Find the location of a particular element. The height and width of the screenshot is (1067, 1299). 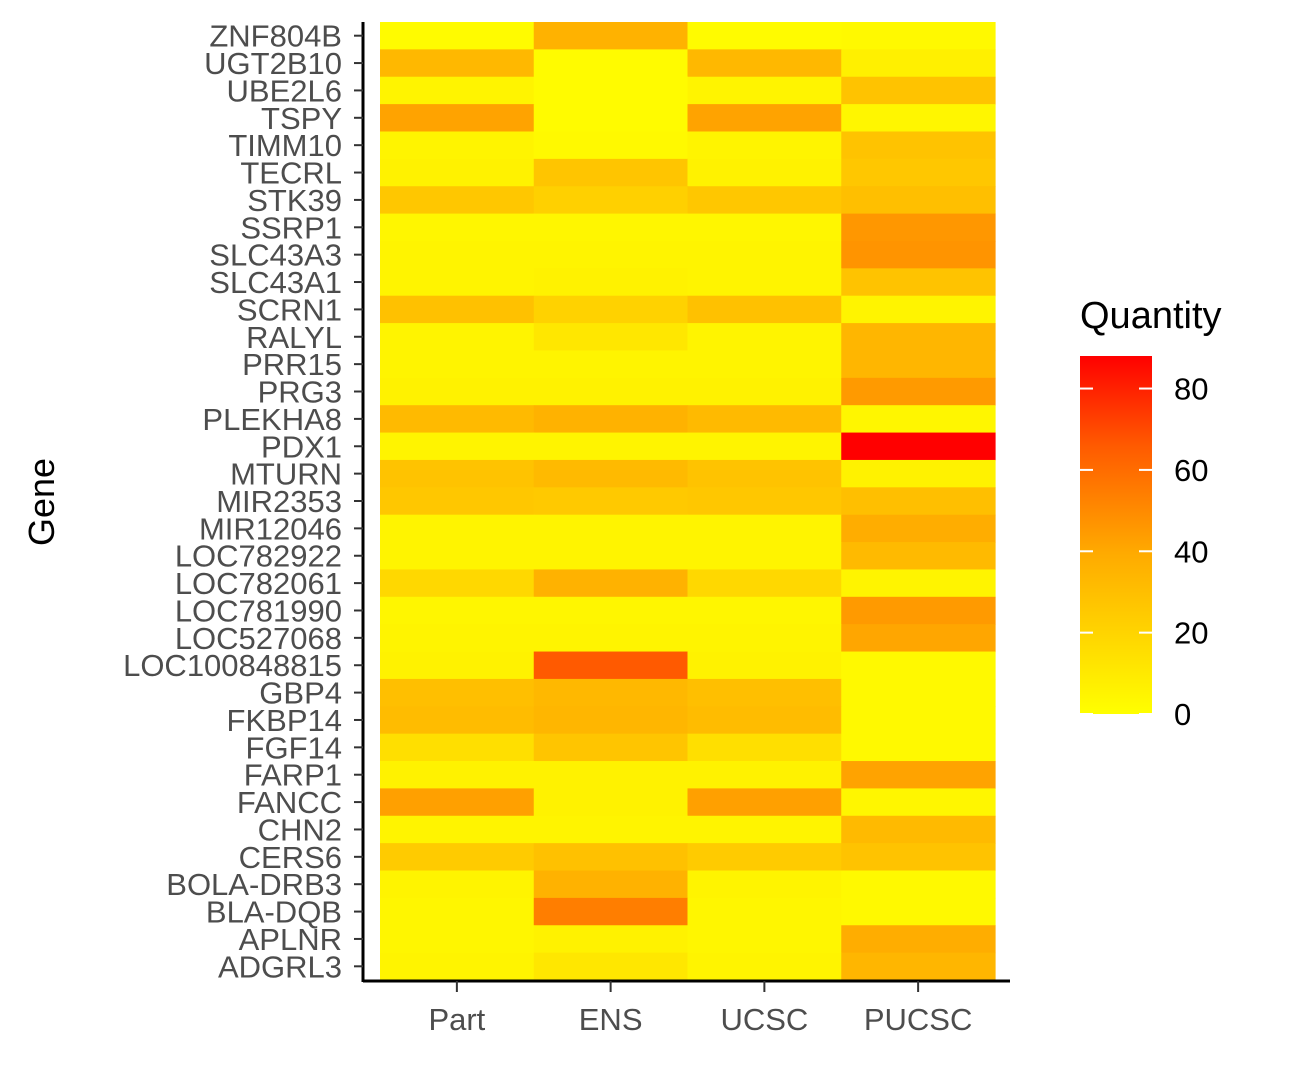

y-tick-label: TECRL is located at coordinates (291, 173).